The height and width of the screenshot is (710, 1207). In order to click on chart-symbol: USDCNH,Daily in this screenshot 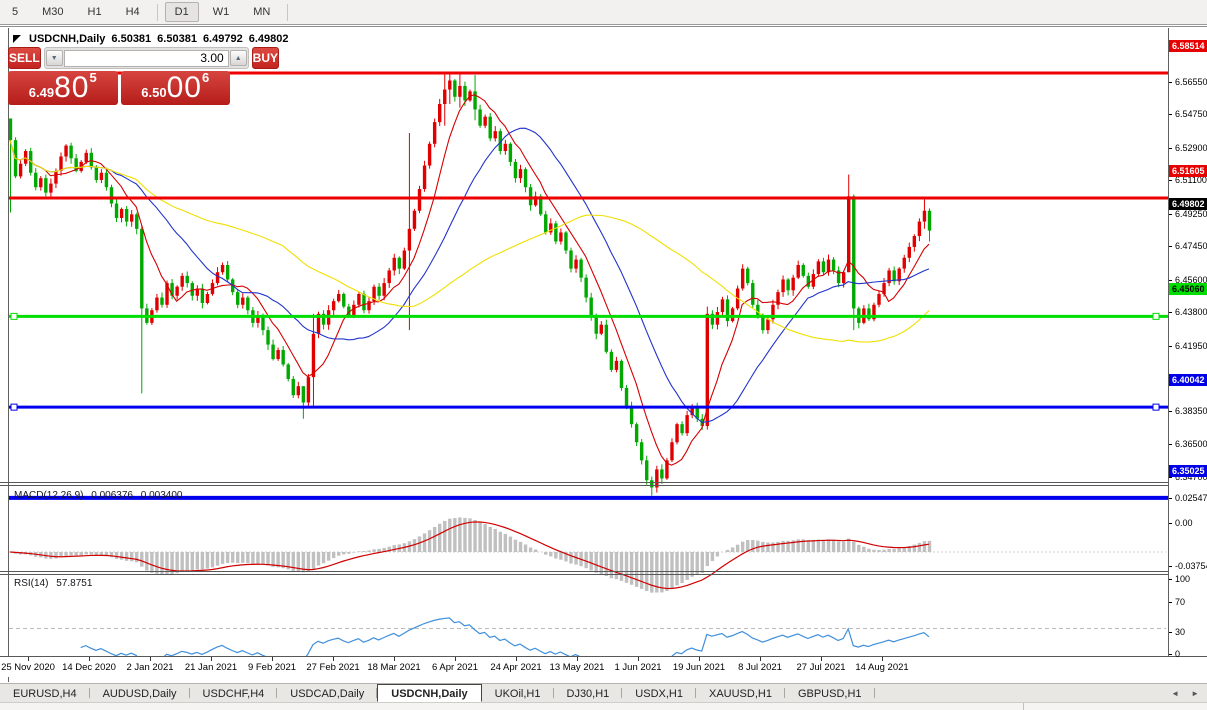, I will do `click(67, 39)`.